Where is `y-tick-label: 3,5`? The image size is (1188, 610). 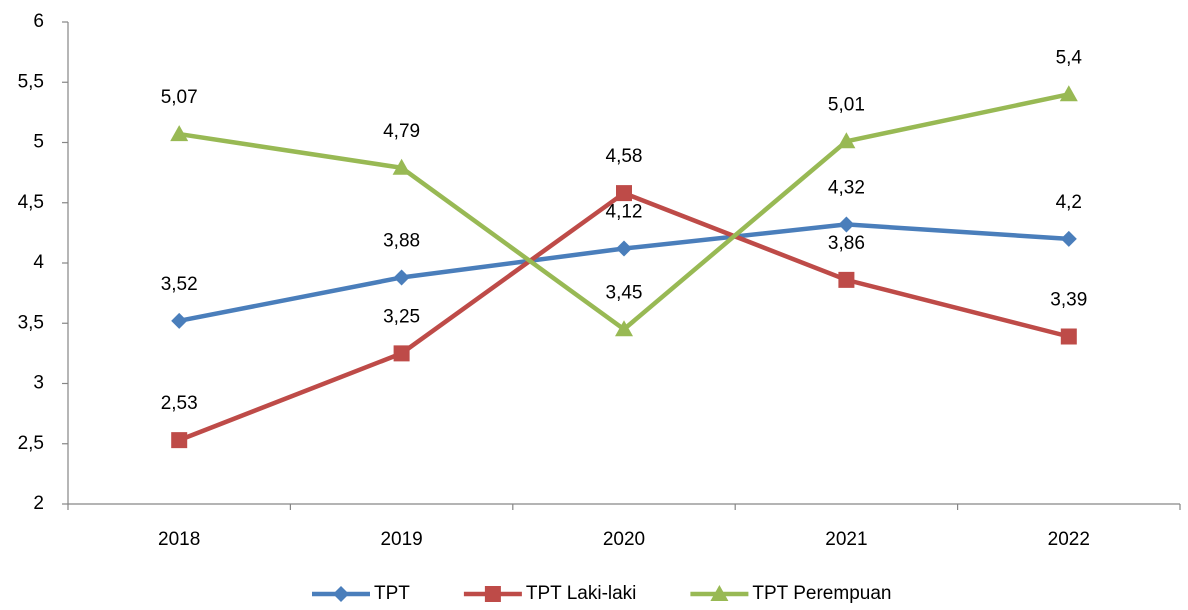 y-tick-label: 3,5 is located at coordinates (31, 322).